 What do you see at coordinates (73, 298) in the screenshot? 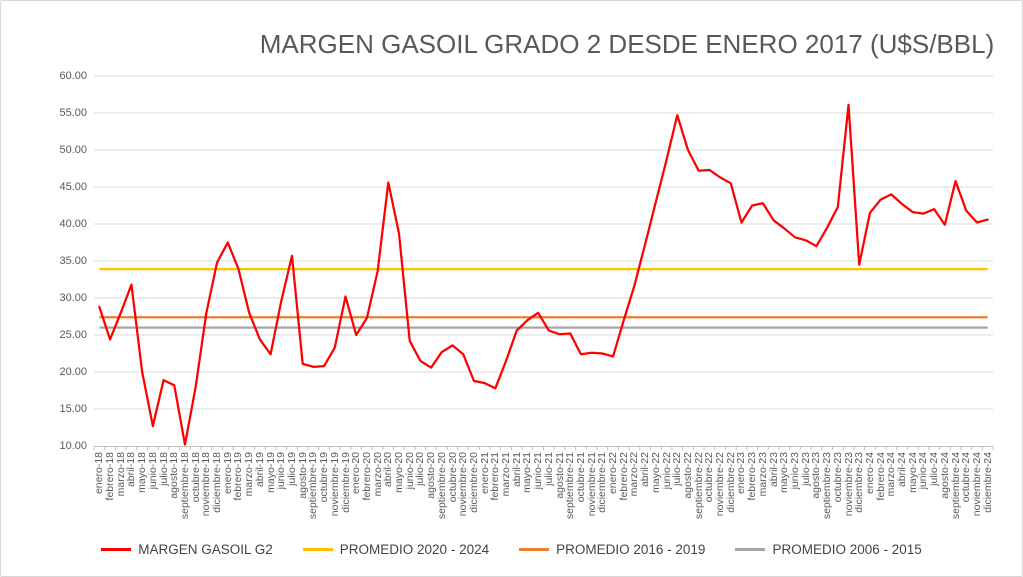
I see `y-axis-label: 30.00` at bounding box center [73, 298].